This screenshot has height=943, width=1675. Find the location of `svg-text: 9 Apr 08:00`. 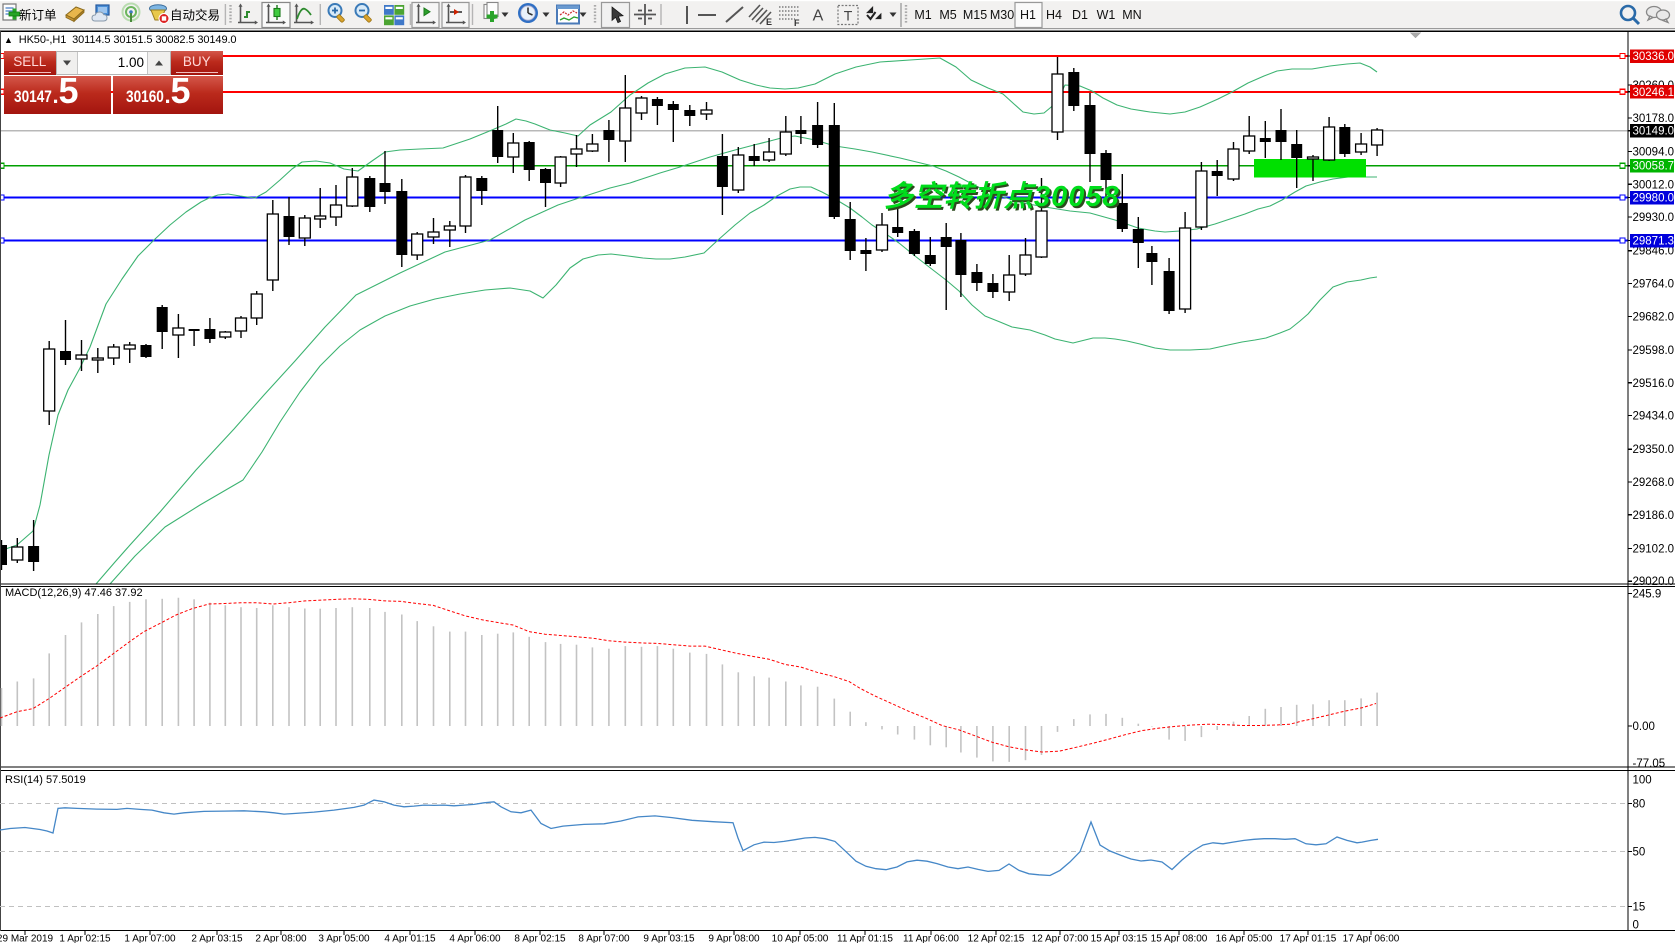

svg-text: 9 Apr 08:00 is located at coordinates (734, 938).